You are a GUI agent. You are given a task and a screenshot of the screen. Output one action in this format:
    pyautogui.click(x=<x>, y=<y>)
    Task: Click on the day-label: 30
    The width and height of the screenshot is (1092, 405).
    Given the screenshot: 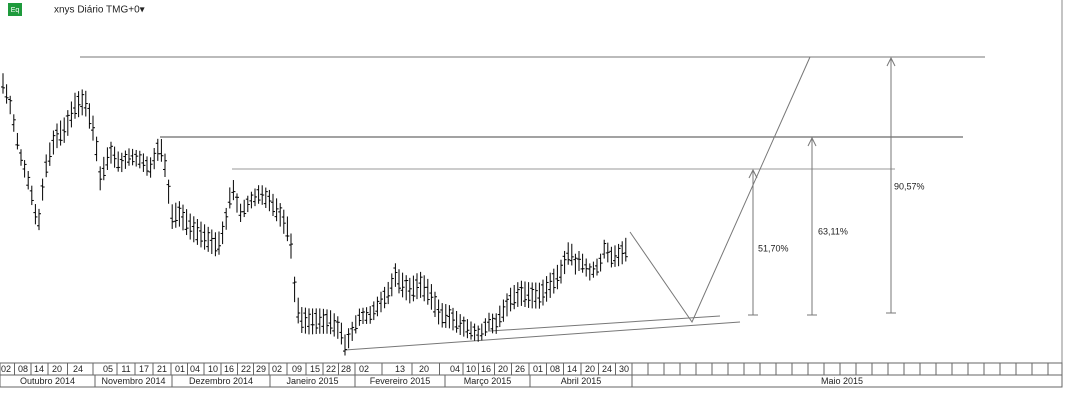 What is the action you would take?
    pyautogui.click(x=624, y=369)
    